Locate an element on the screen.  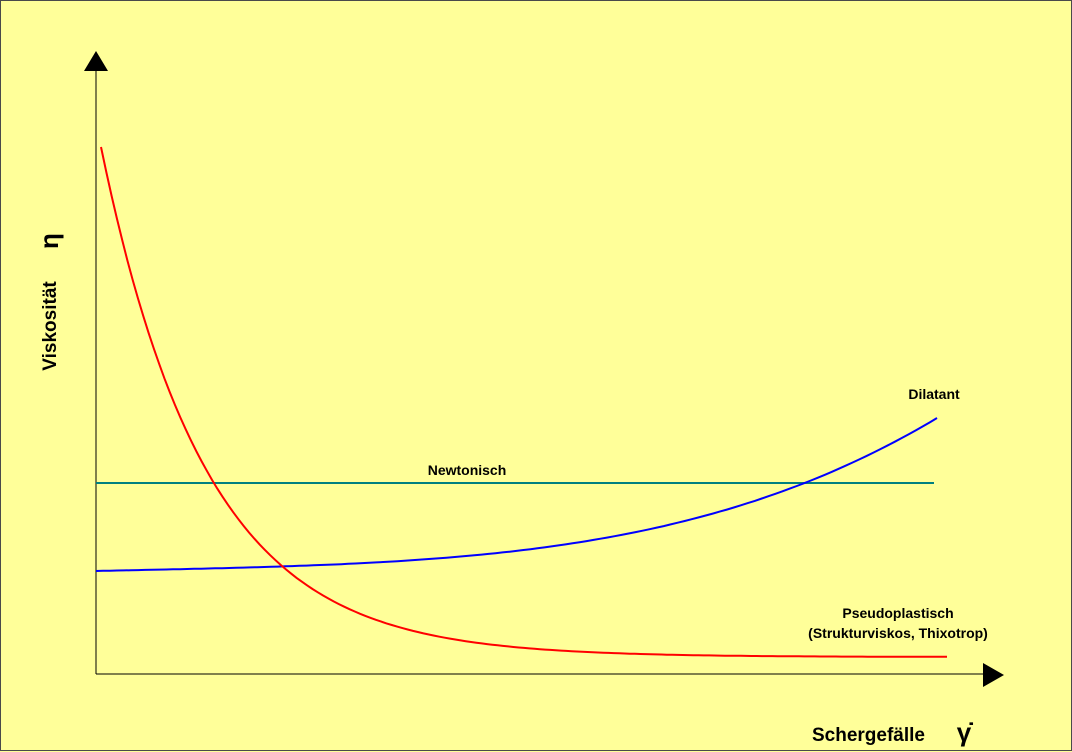
x-axis-arrow is located at coordinates (993, 675).